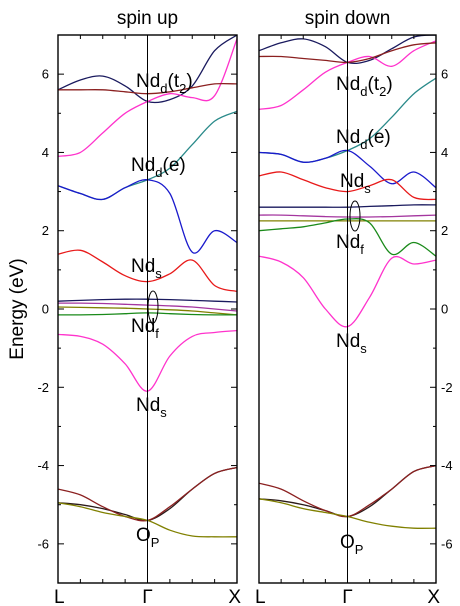 This screenshot has width=460, height=606. I want to click on panel-title: spin down, so click(348, 18).